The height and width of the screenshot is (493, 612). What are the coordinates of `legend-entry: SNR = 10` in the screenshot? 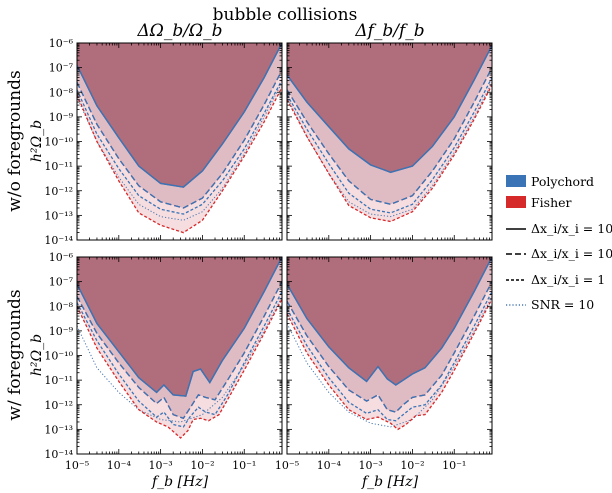 It's located at (550, 304).